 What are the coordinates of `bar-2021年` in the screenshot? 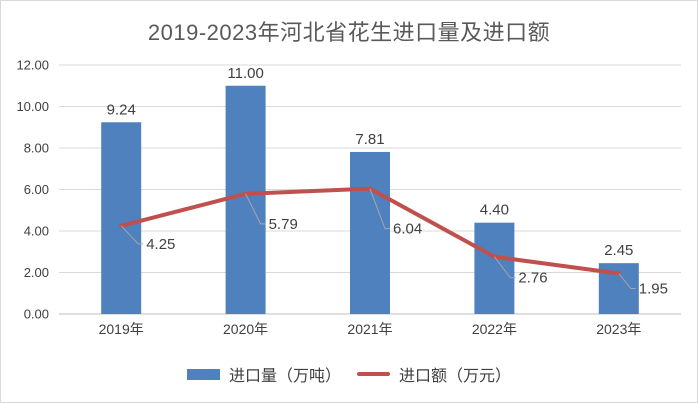 It's located at (370, 232).